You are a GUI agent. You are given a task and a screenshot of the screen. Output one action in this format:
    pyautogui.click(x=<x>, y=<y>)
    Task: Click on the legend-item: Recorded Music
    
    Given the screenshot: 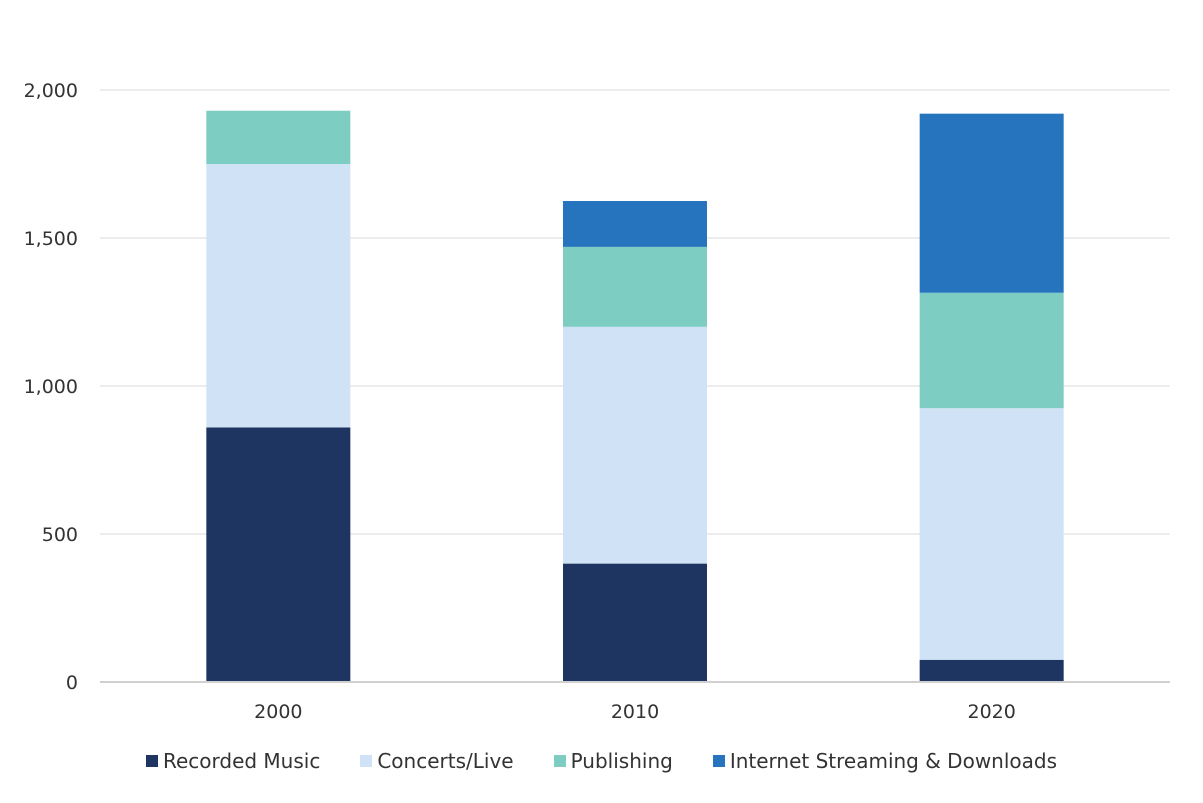 What is the action you would take?
    pyautogui.click(x=233, y=761)
    